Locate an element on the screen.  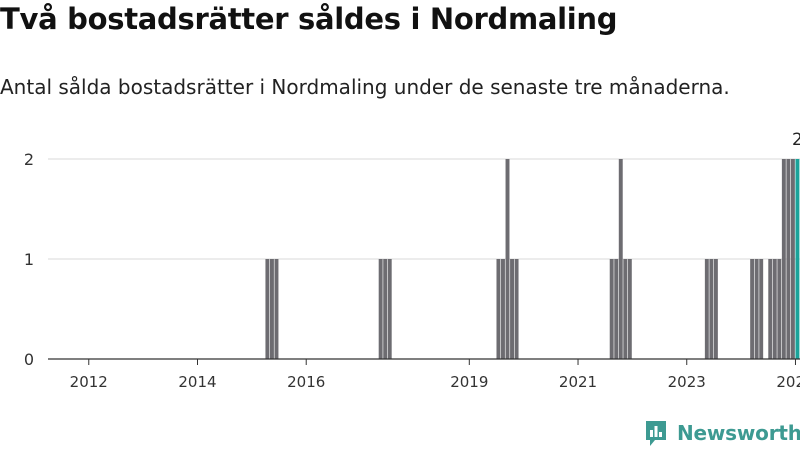
brand-logo: Newsworthy is located at coordinates (722, 433).